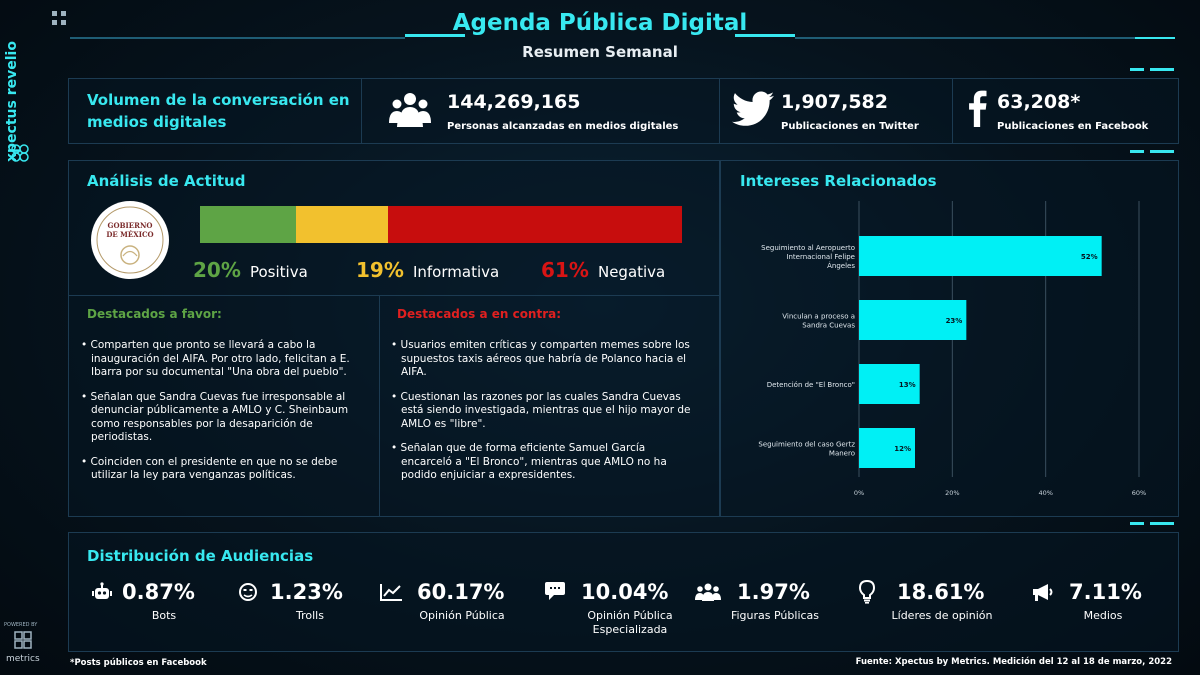 Image resolution: width=1200 pixels, height=675 pixels. Describe the element at coordinates (1045, 493) in the screenshot. I see `chart-x-tick: 40%` at that location.